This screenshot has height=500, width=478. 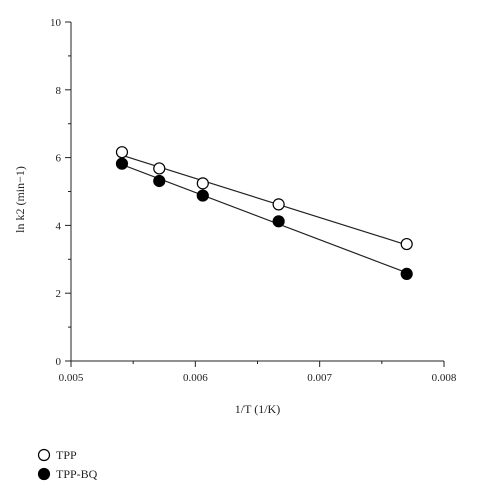 I want to click on y-tick-label: 4, so click(x=59, y=226).